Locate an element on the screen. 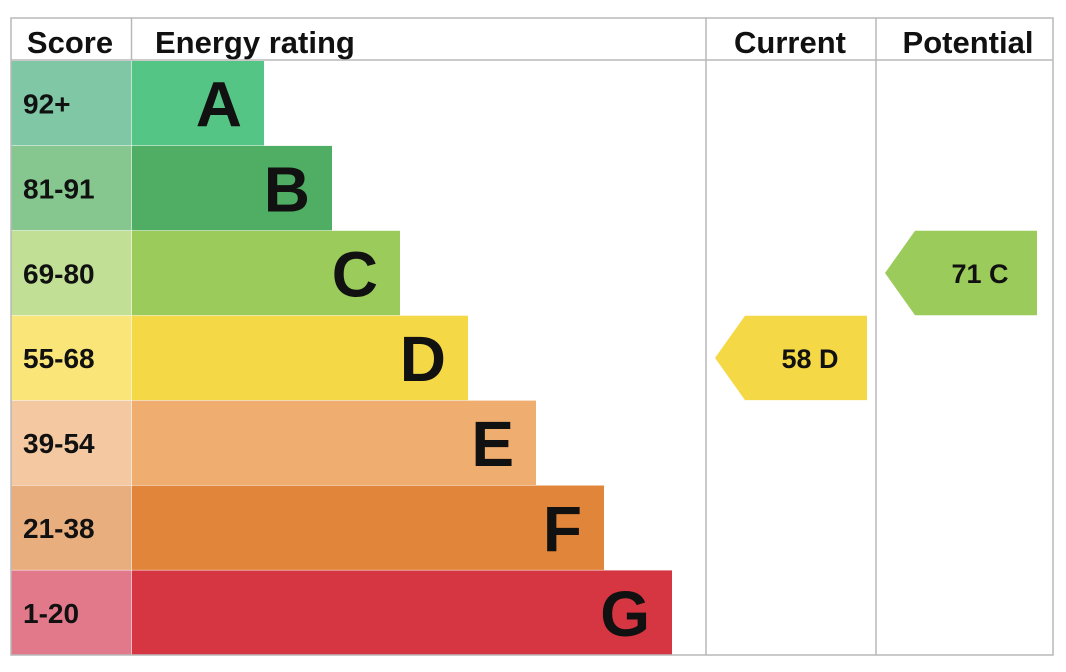 This screenshot has height=672, width=1066. score-range-b: 81-91 is located at coordinates (59, 188).